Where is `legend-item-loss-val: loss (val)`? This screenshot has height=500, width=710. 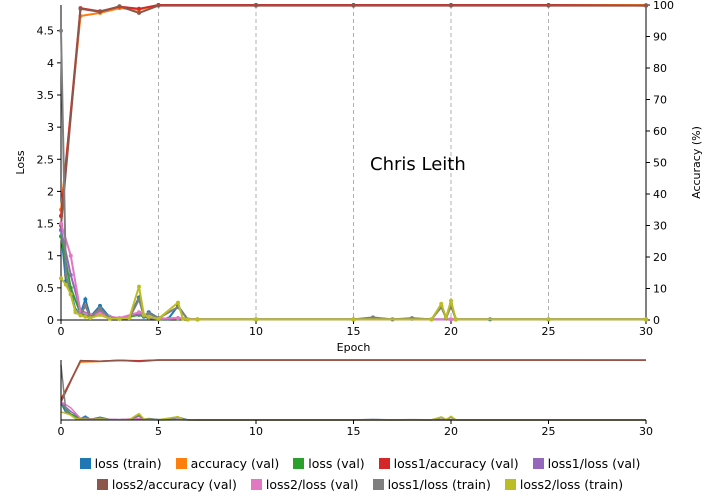
legend-item-loss-val: loss (val) is located at coordinates (329, 463).